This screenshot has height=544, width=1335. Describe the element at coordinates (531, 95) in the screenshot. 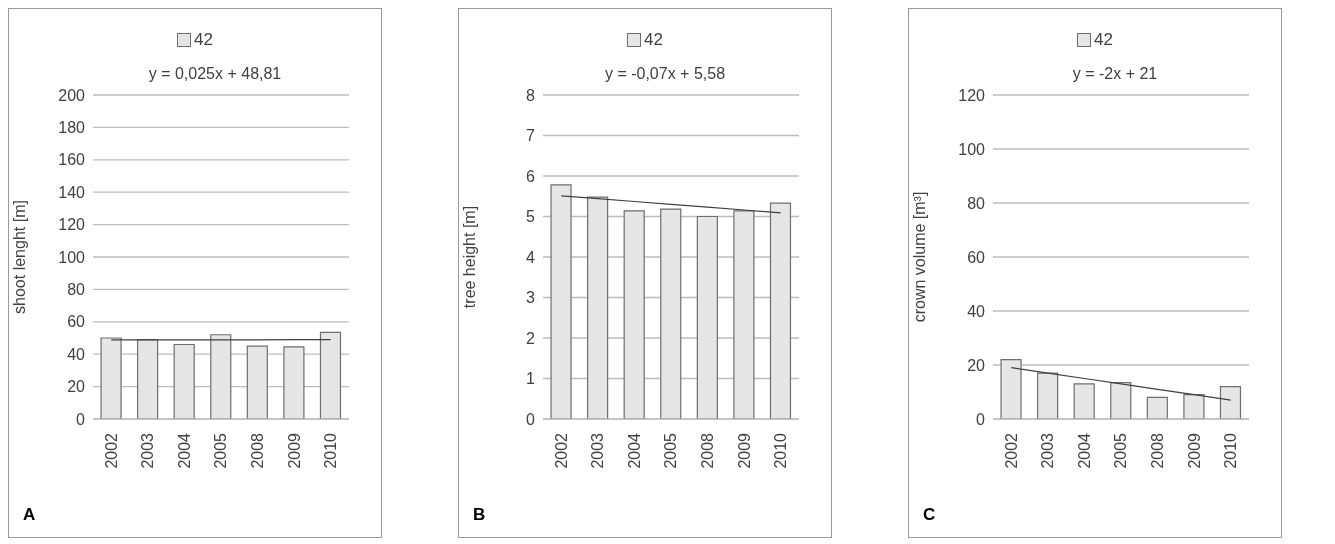

I see `y-tick-label: 8` at that location.